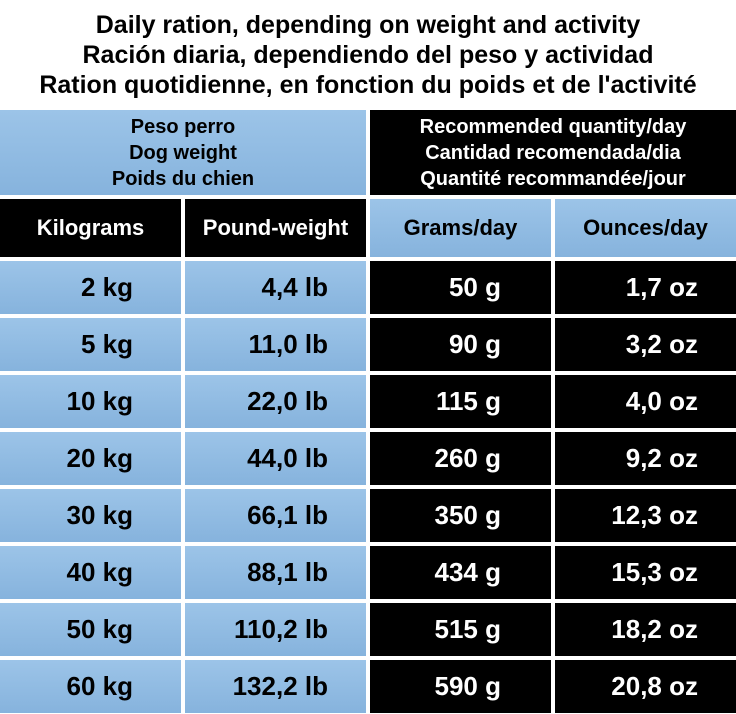 The width and height of the screenshot is (736, 714). Describe the element at coordinates (275, 515) in the screenshot. I see `table-cell: 66,1 lb` at that location.